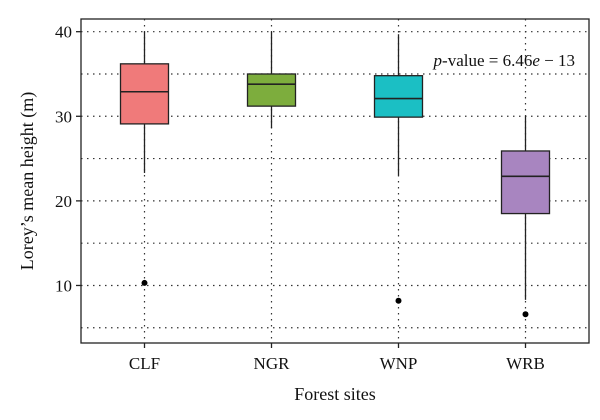 This screenshot has width=600, height=420. I want to click on x-tick-label: WNP, so click(399, 363).